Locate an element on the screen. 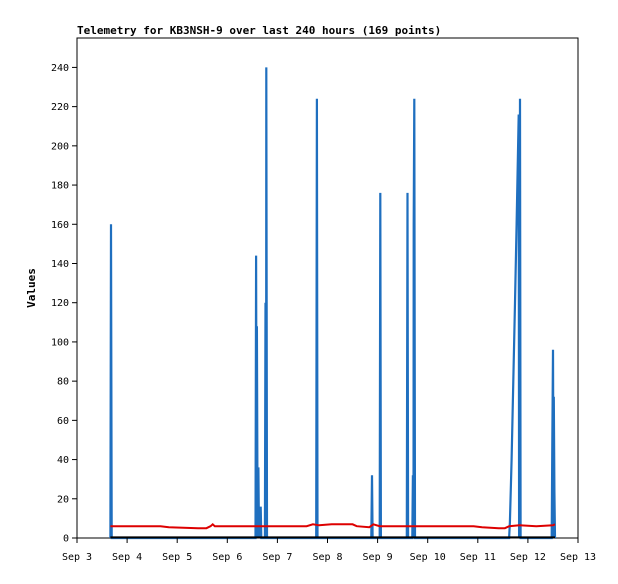 The height and width of the screenshot is (584, 618). y-tick-label-6: 120 is located at coordinates (60, 303).